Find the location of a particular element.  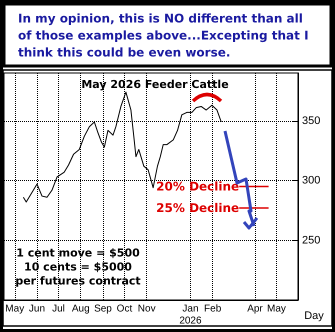

y-tick-label: 350 is located at coordinates (311, 120).